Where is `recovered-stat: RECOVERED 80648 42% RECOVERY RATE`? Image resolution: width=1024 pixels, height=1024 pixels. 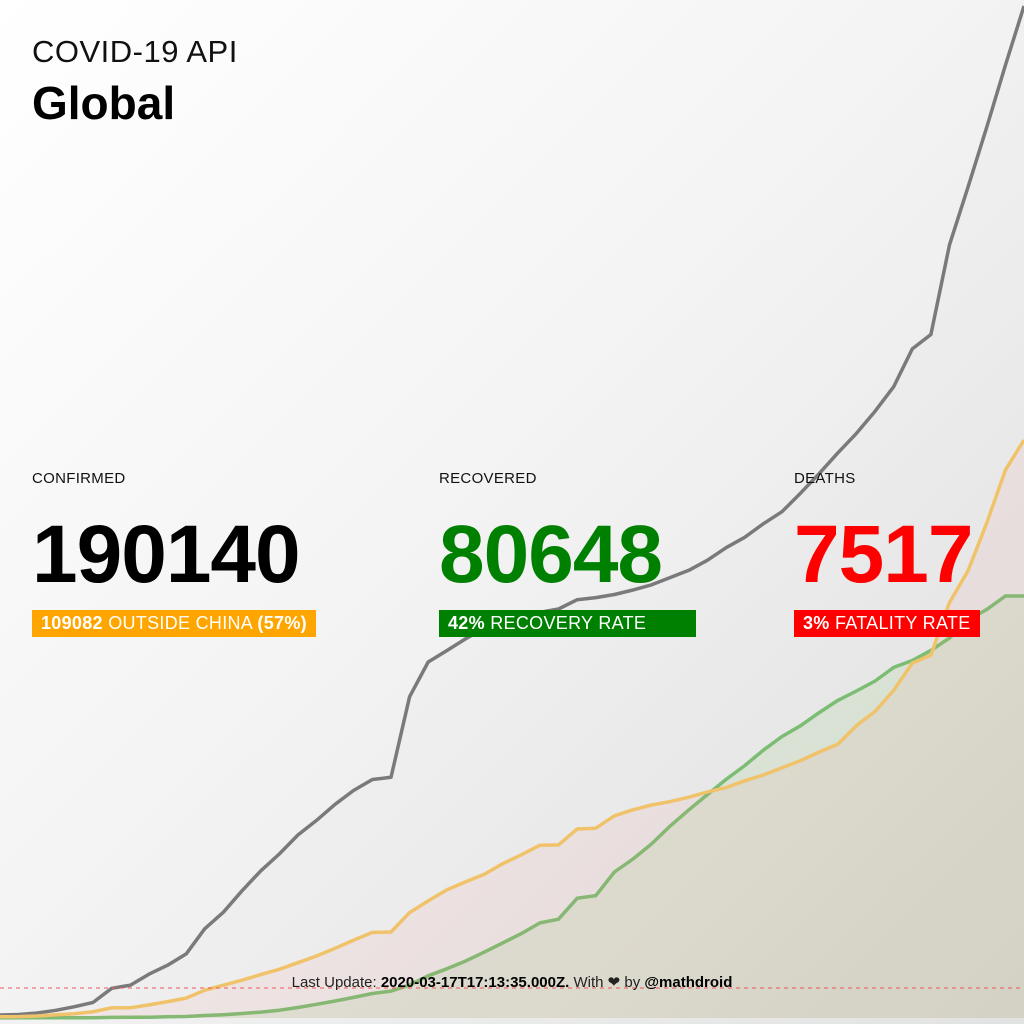 recovered-stat: RECOVERED 80648 42% RECOVERY RATE is located at coordinates (568, 553).